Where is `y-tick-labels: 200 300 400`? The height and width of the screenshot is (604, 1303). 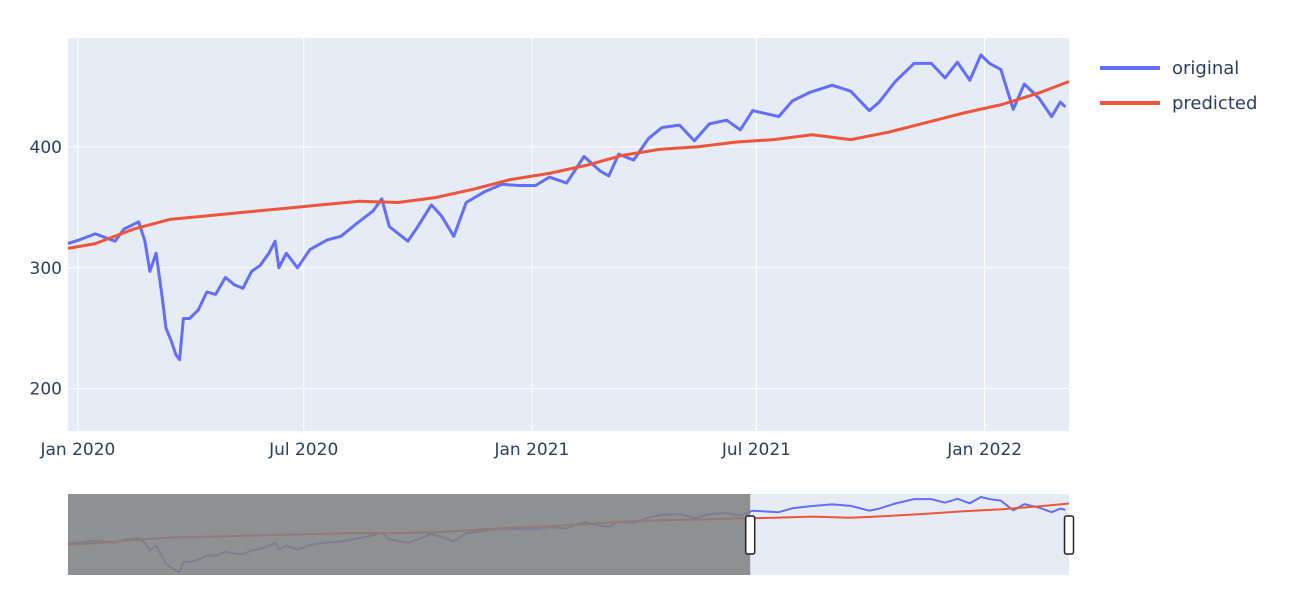 y-tick-labels: 200 300 400 is located at coordinates (46, 269).